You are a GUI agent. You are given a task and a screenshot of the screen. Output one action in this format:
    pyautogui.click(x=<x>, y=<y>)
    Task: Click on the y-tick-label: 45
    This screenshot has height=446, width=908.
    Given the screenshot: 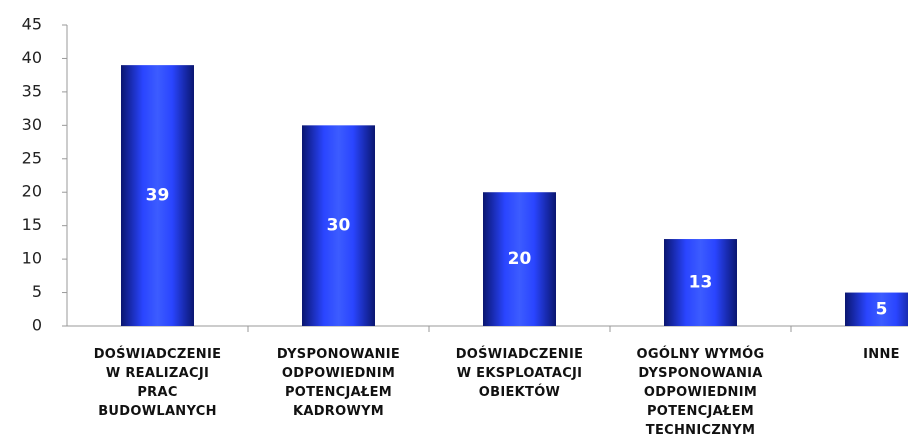 What is the action you would take?
    pyautogui.click(x=32, y=24)
    